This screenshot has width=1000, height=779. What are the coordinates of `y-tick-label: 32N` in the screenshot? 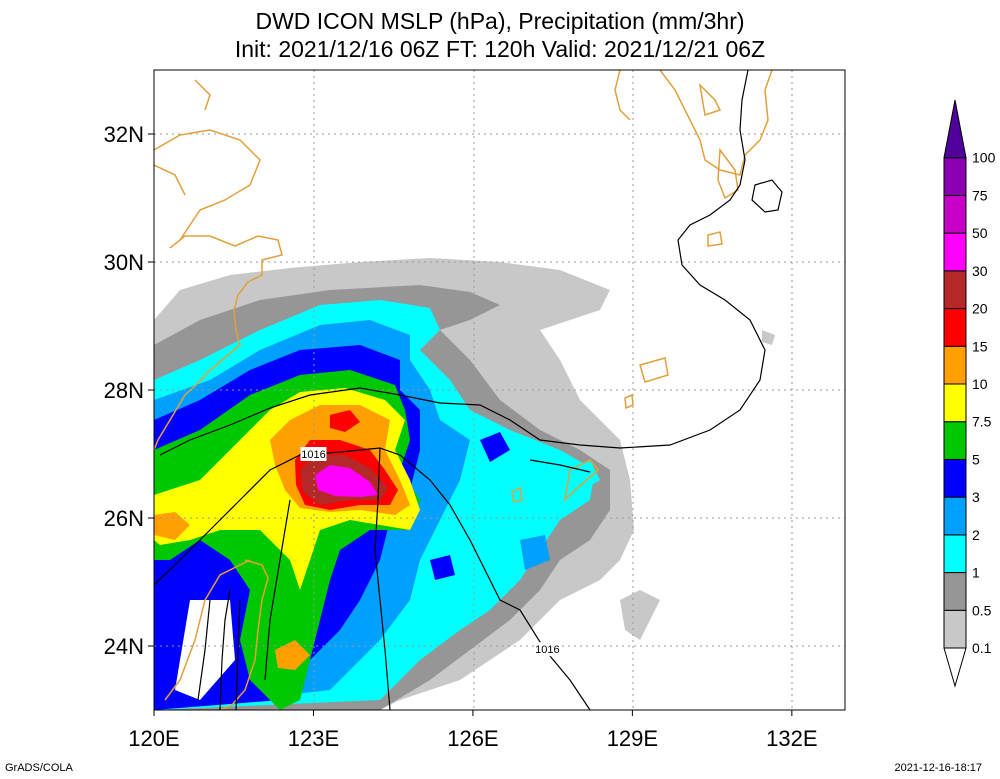 It's located at (124, 134).